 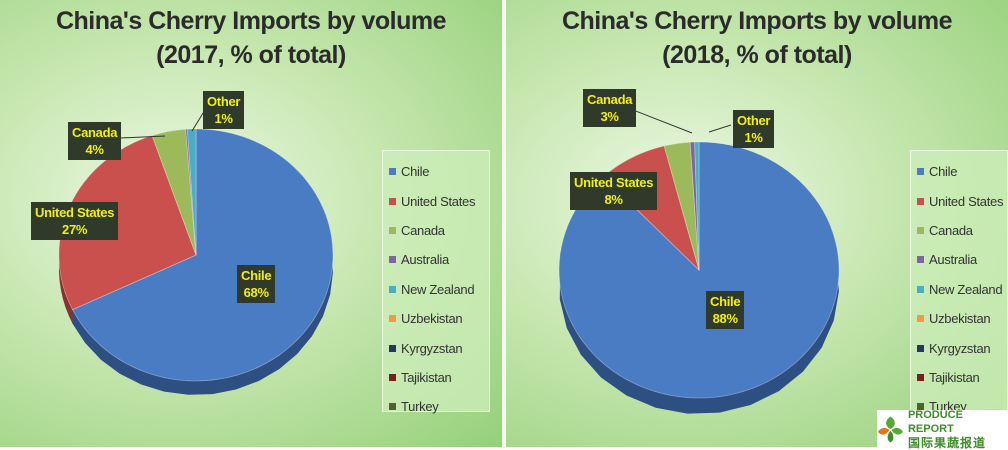 What do you see at coordinates (251, 55) in the screenshot?
I see `chart-subtitle: (2017, % of total)` at bounding box center [251, 55].